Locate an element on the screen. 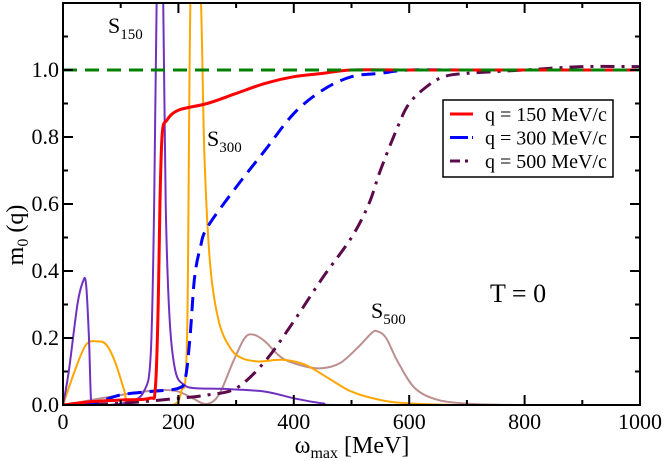 Image resolution: width=664 pixels, height=461 pixels. annotation-s300: S300 is located at coordinates (224, 141).